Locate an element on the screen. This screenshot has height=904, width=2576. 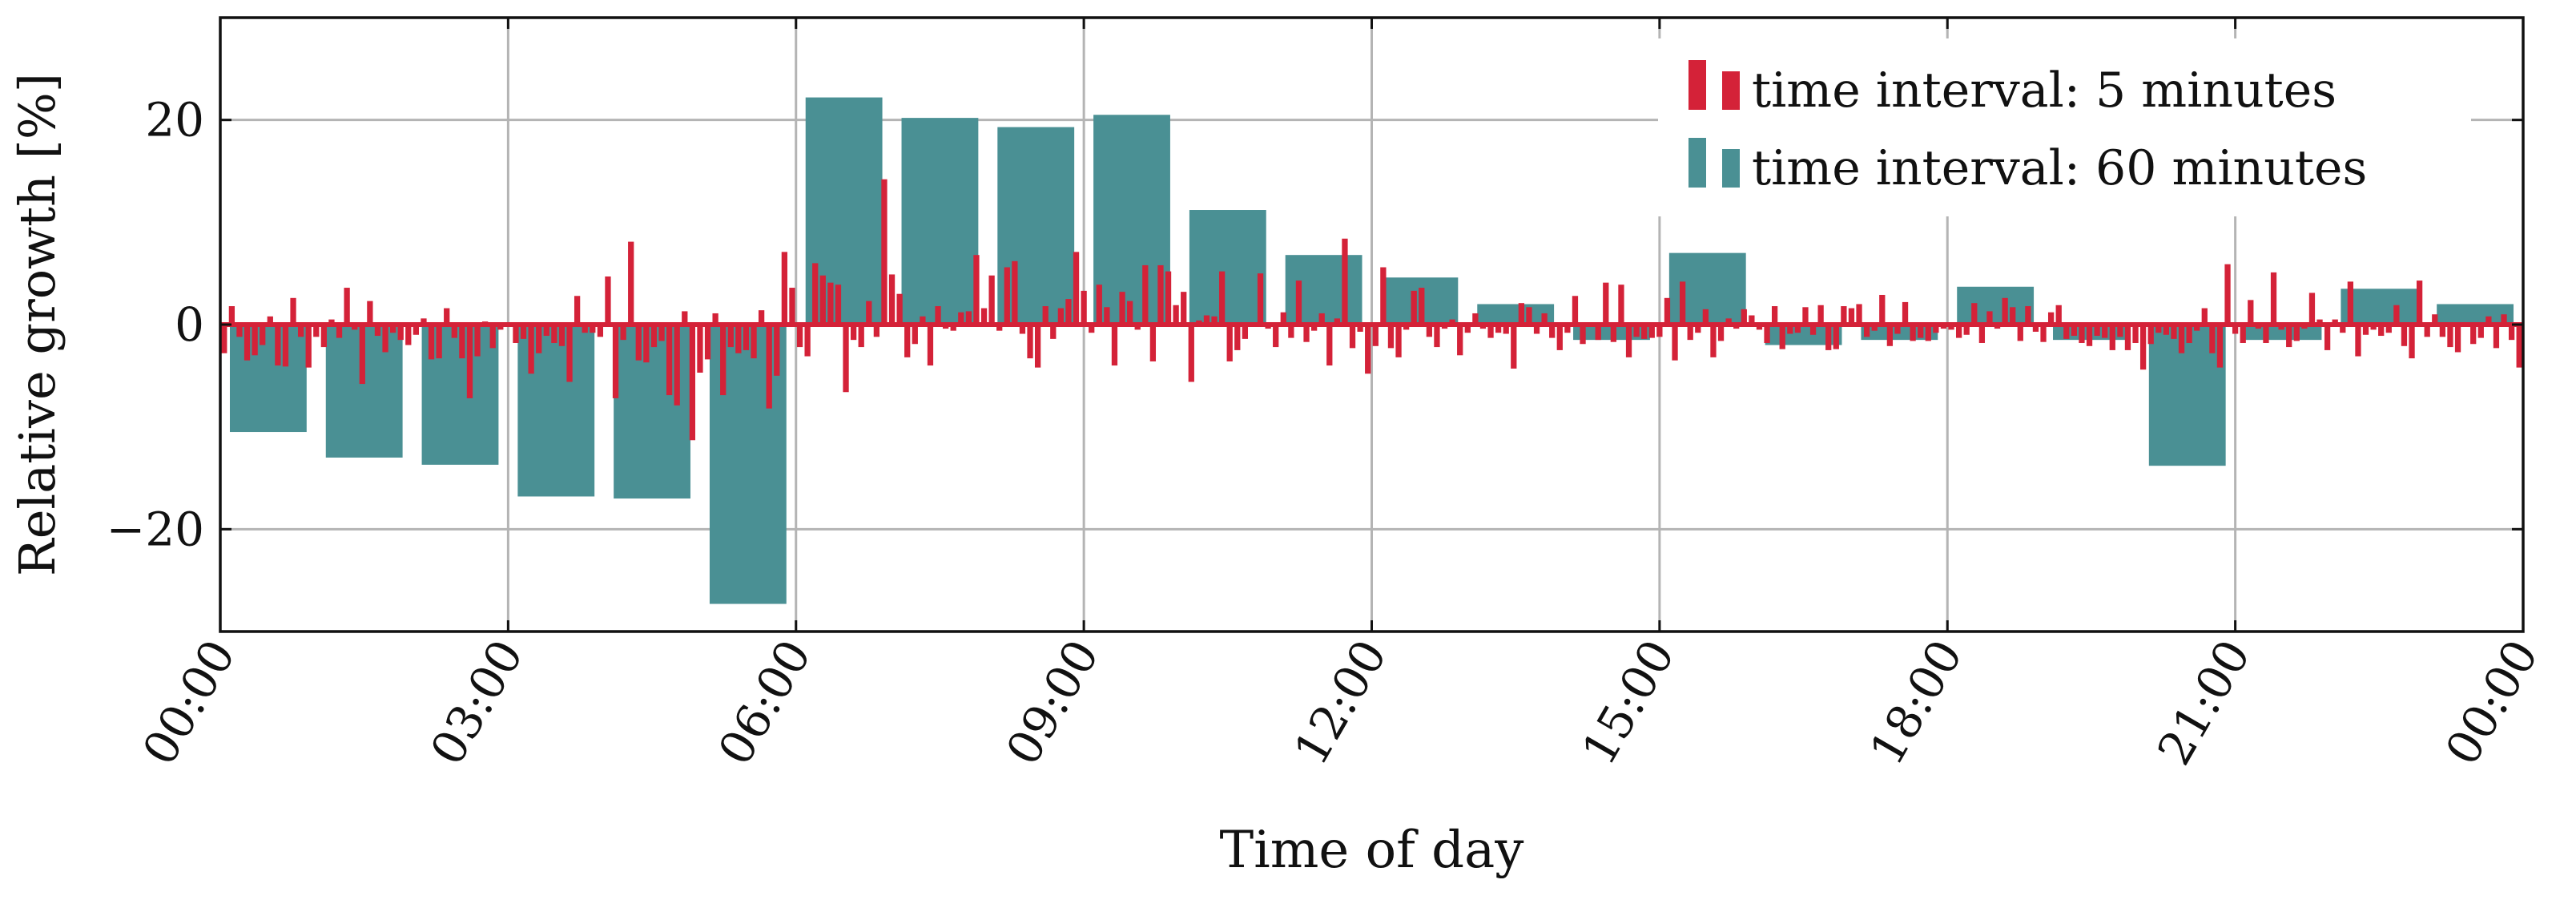
x-tick-label: 15:00 is located at coordinates (1628, 702).